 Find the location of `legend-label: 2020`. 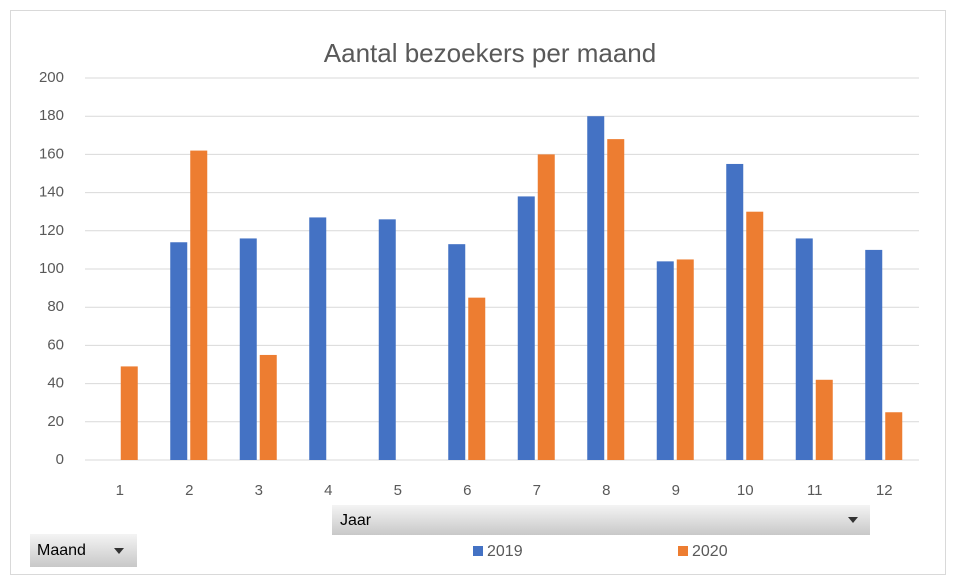

legend-label: 2020 is located at coordinates (710, 551).